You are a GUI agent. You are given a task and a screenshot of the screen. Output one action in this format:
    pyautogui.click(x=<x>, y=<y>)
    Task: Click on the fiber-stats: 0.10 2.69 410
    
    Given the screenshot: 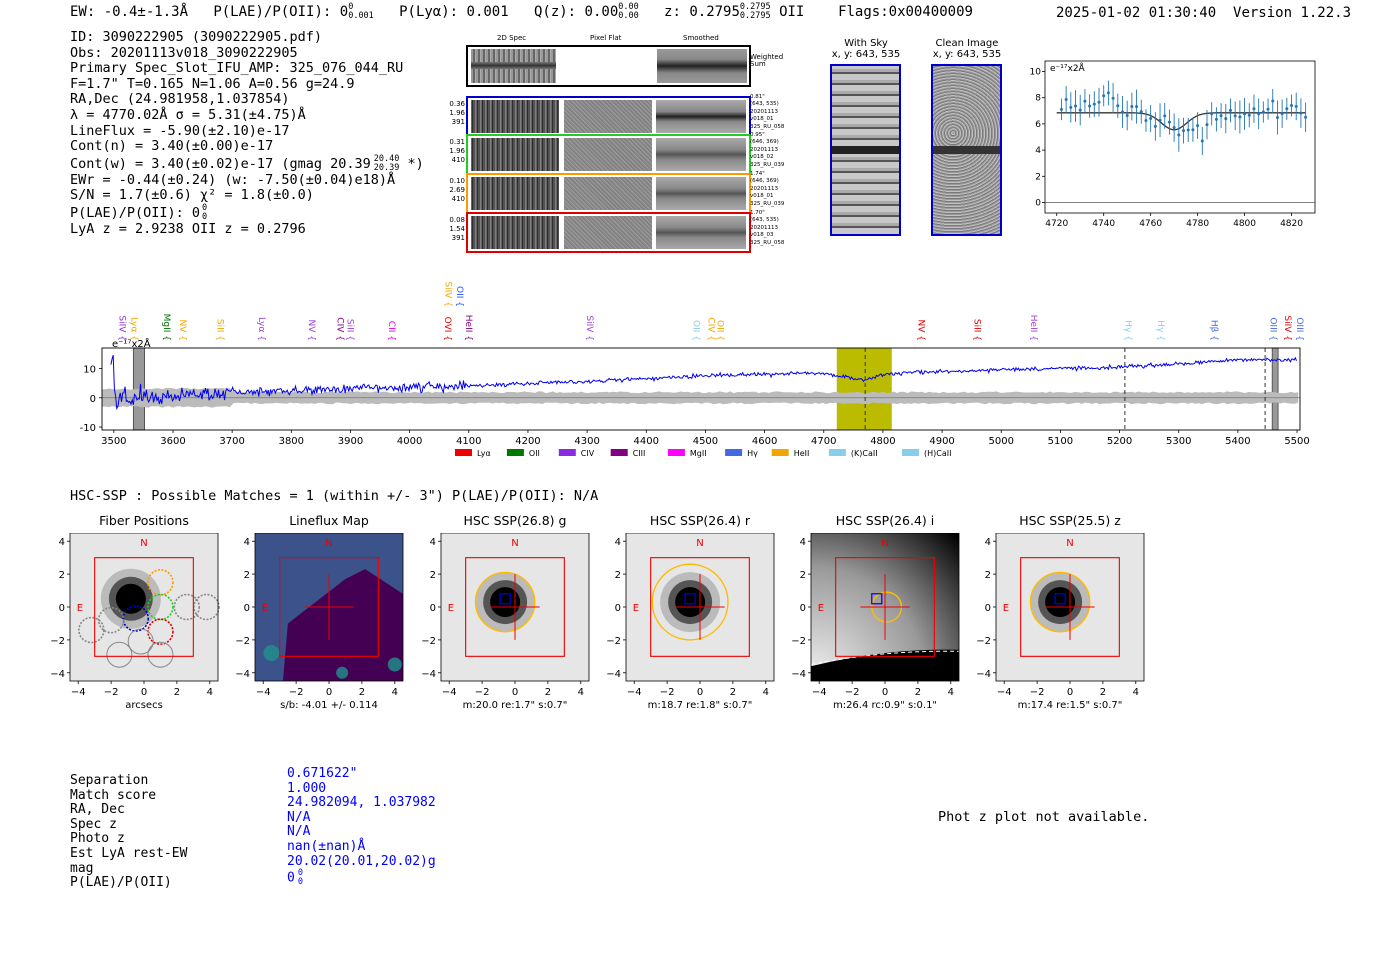 What is the action you would take?
    pyautogui.click(x=455, y=190)
    